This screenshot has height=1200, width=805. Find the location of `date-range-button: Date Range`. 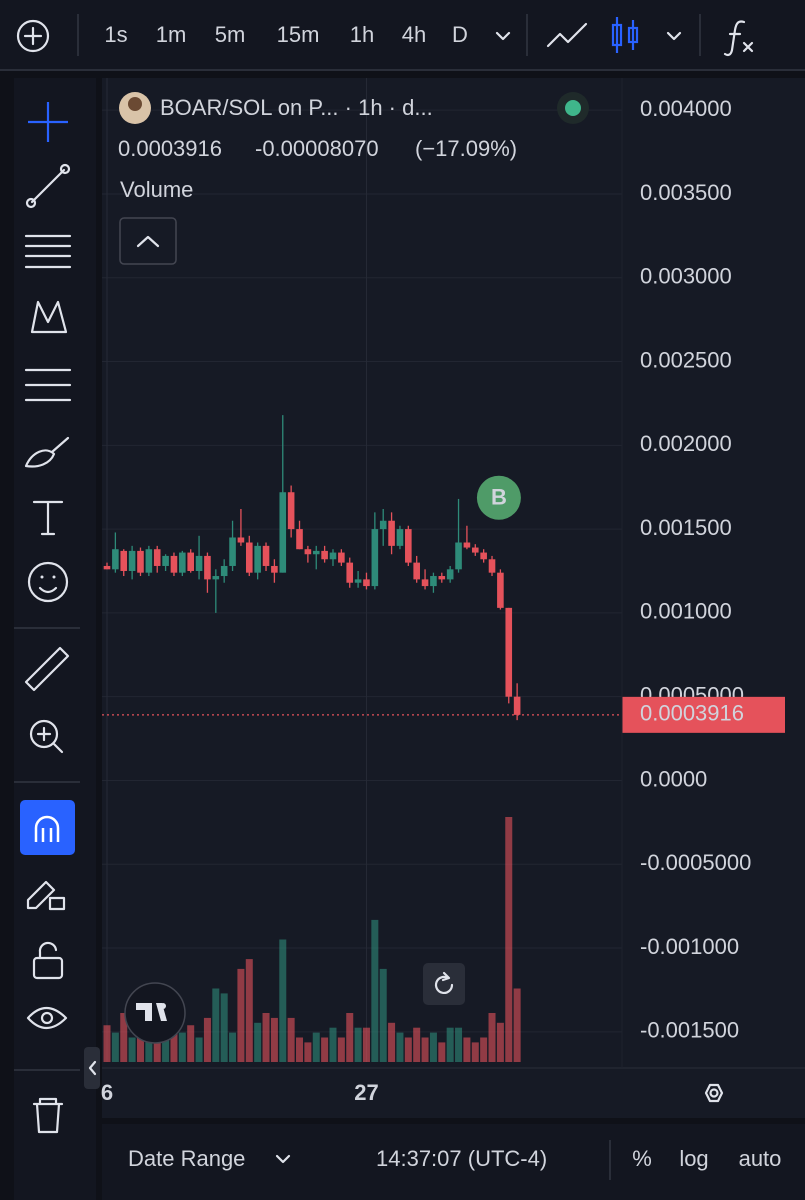

date-range-button: Date Range is located at coordinates (186, 1158).